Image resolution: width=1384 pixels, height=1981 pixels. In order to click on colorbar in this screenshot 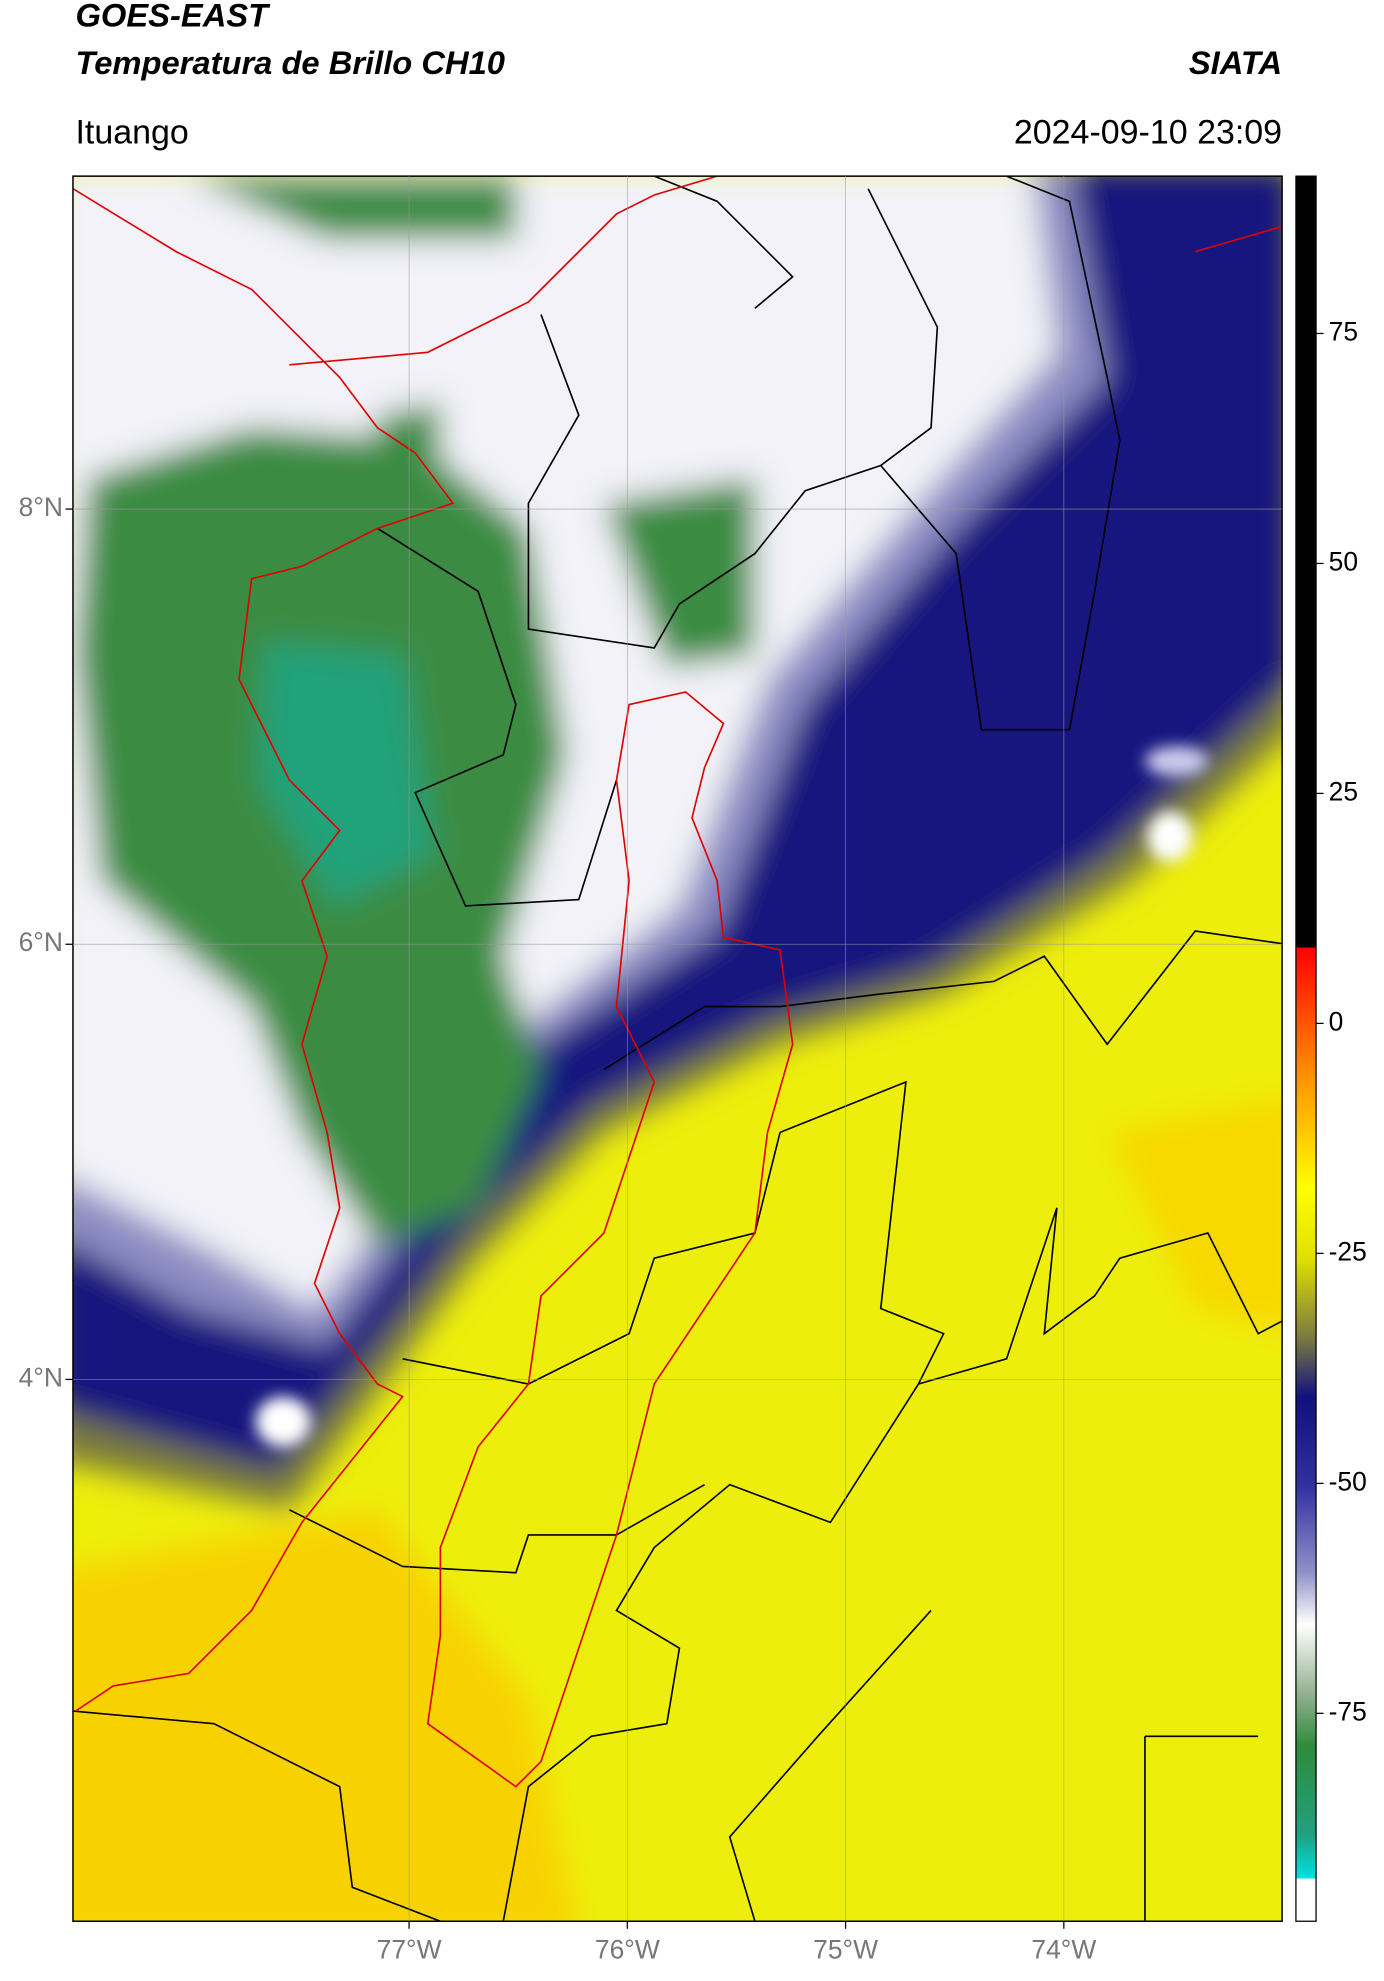, I will do `click(1306, 1048)`.